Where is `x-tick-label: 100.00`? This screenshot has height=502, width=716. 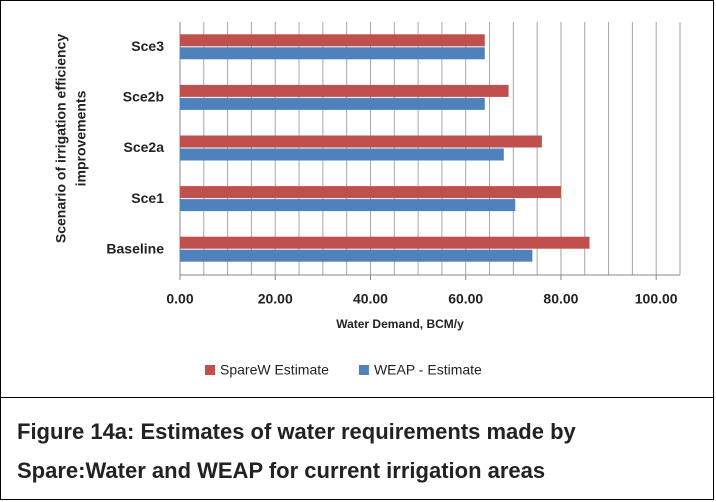 x-tick-label: 100.00 is located at coordinates (656, 299).